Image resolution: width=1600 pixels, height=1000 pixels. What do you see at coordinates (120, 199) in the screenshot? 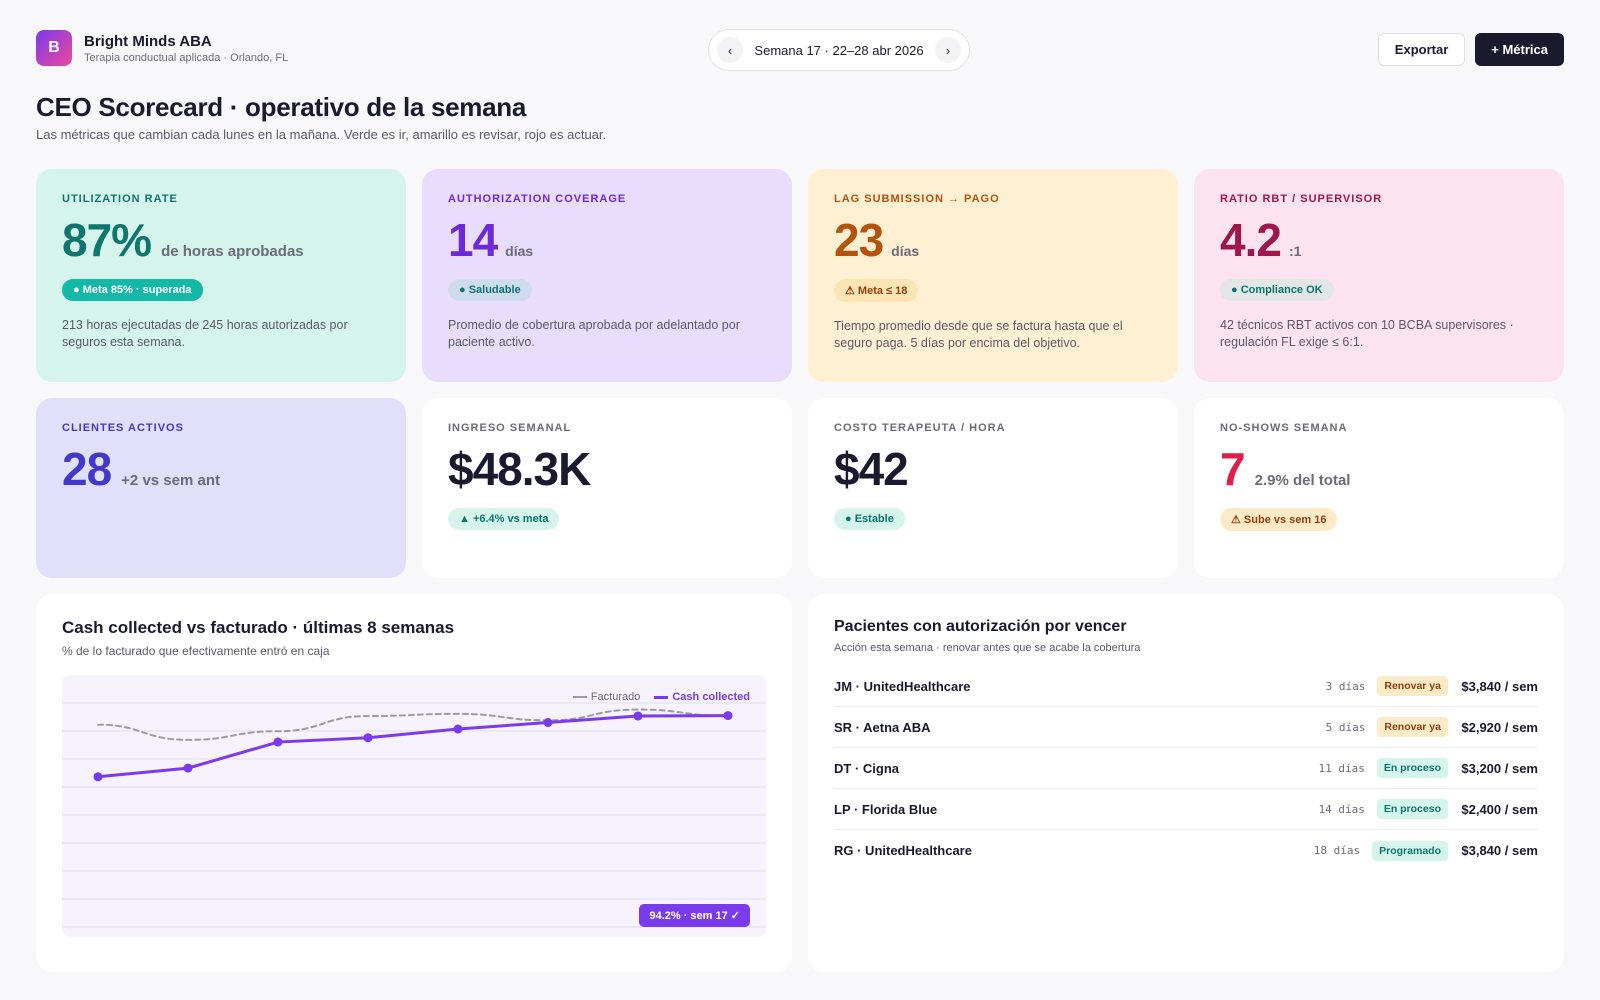
I see `card-label: UTILIZATION RATE` at bounding box center [120, 199].